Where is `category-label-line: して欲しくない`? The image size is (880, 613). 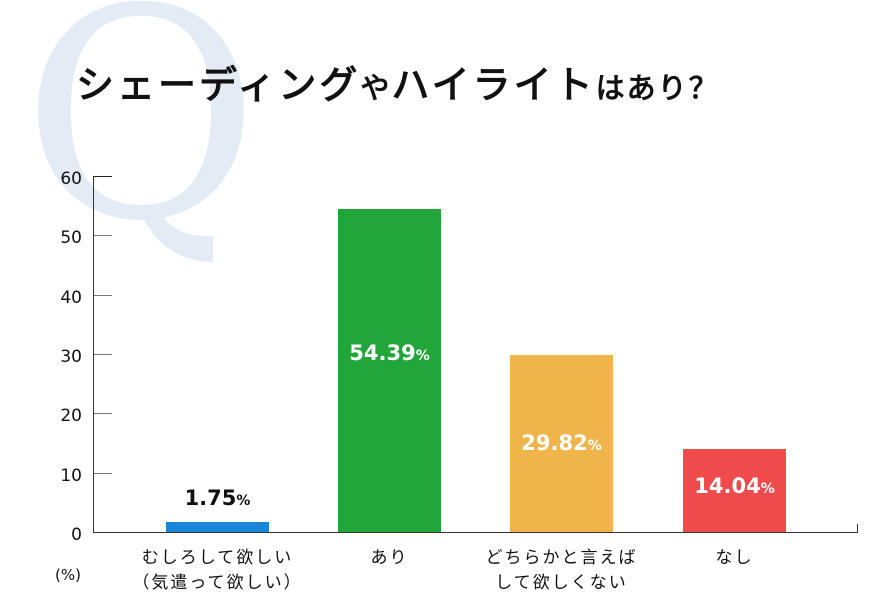 category-label-line: して欲しくない is located at coordinates (561, 583).